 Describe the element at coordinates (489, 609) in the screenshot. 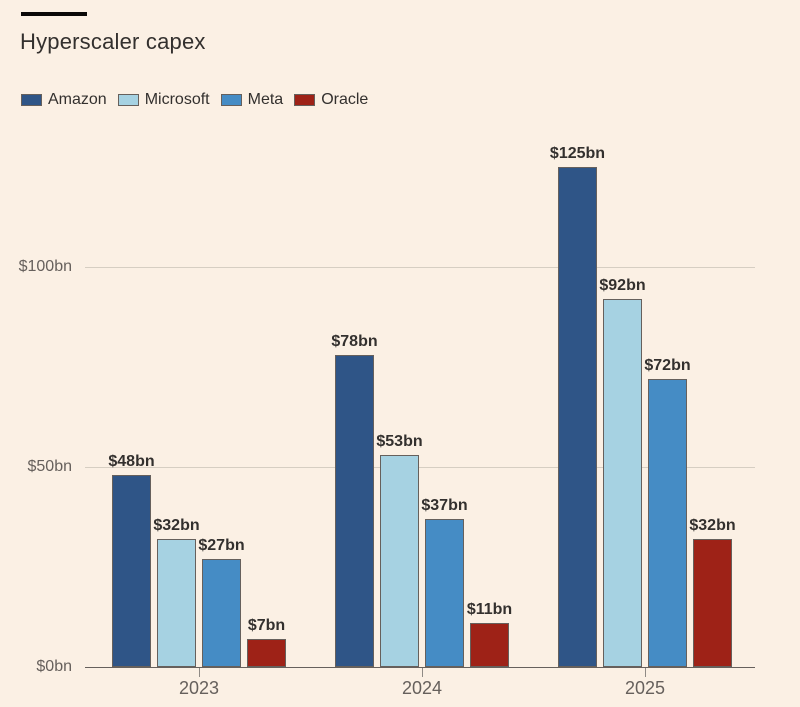

I see `value-label-oracle-2024: $11bn` at that location.